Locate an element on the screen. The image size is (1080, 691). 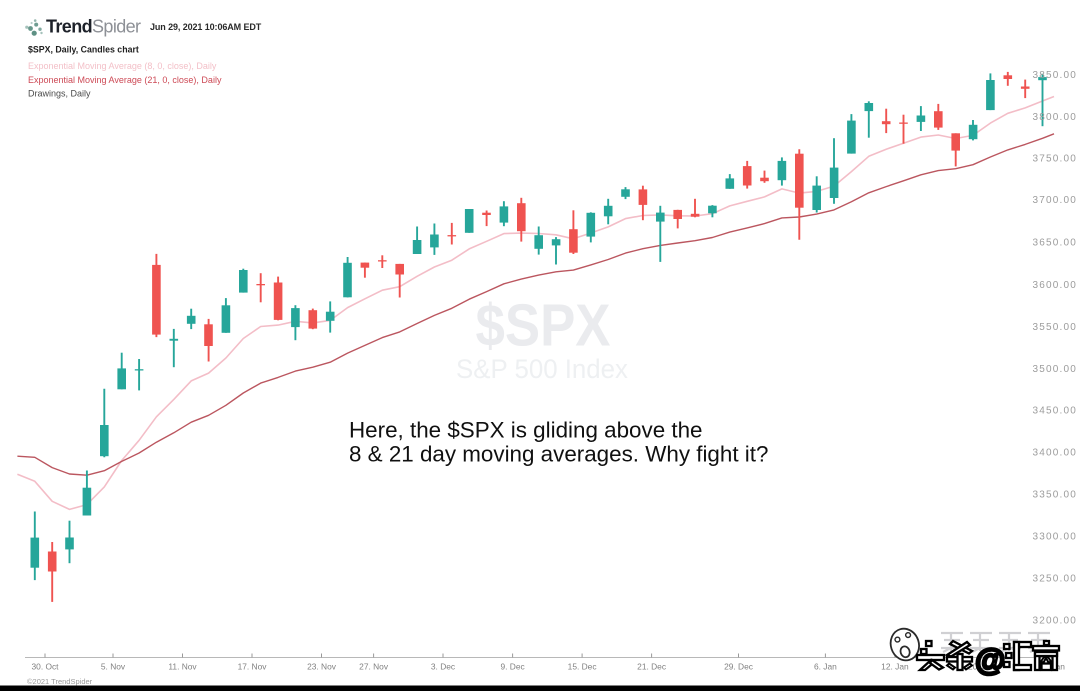
svg-text: 30. Oct is located at coordinates (46, 667).